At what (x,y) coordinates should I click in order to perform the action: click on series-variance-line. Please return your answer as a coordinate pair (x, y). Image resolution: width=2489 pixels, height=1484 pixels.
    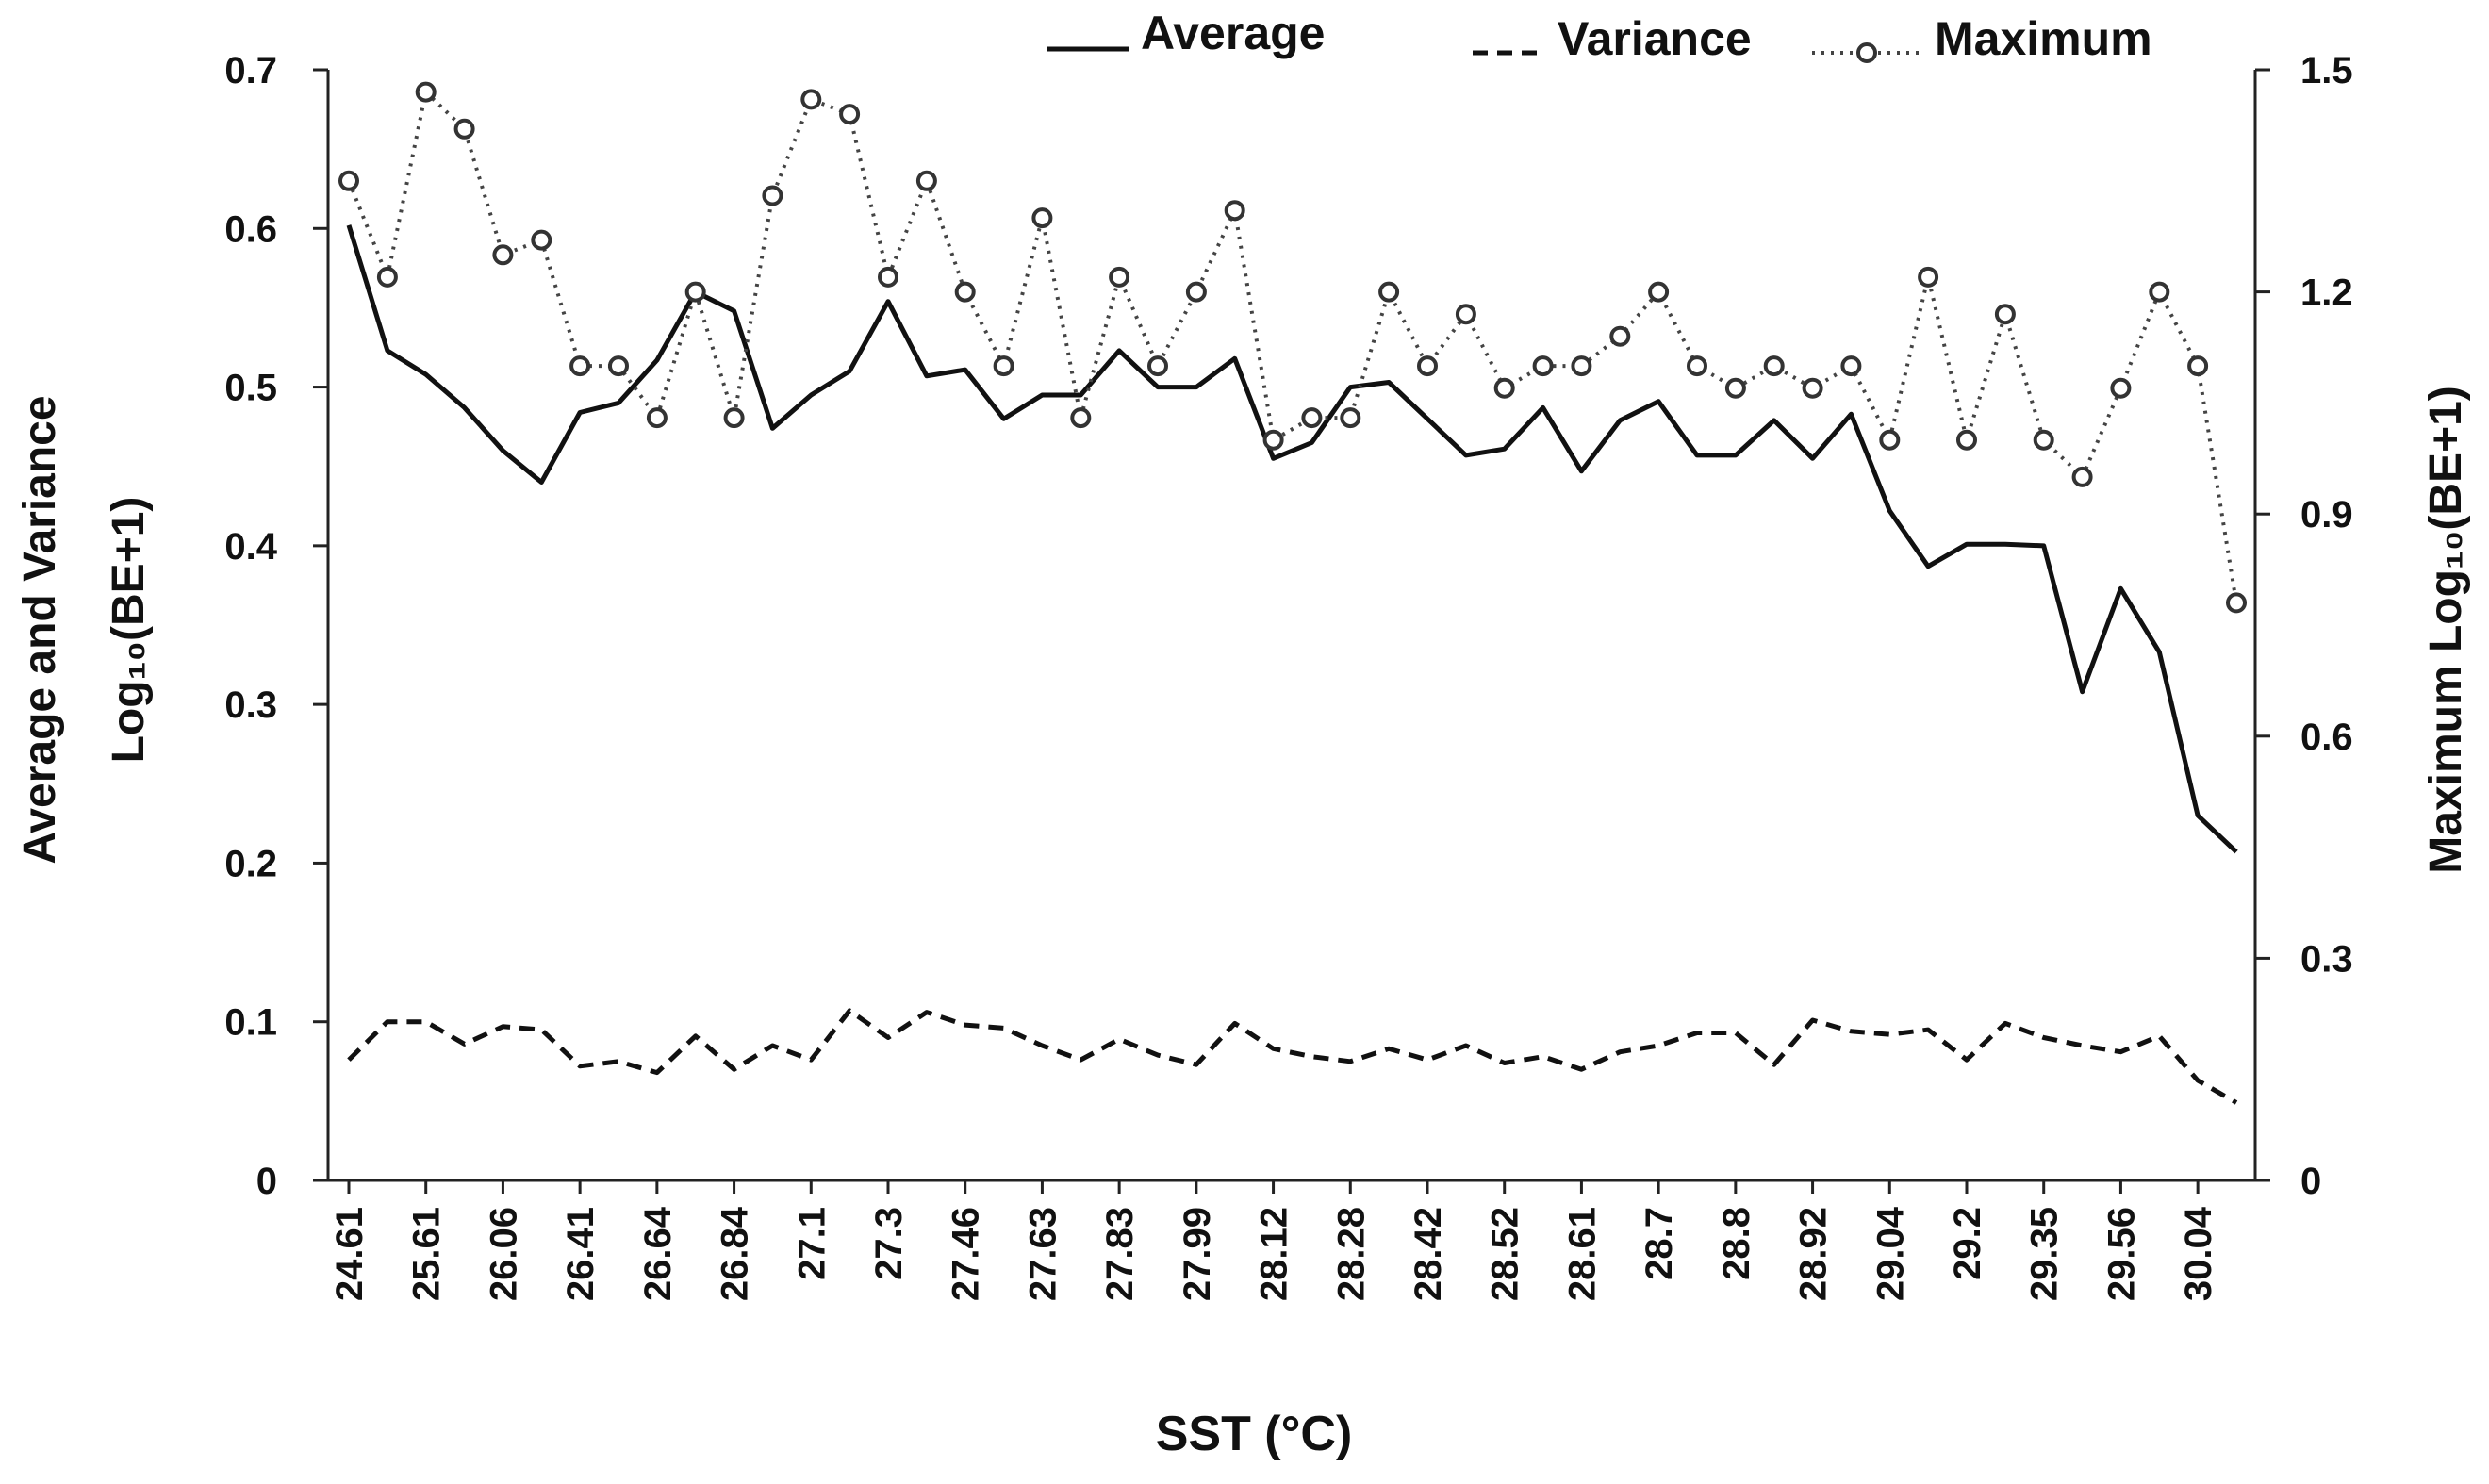
    Looking at the image, I should click on (1292, 1056).